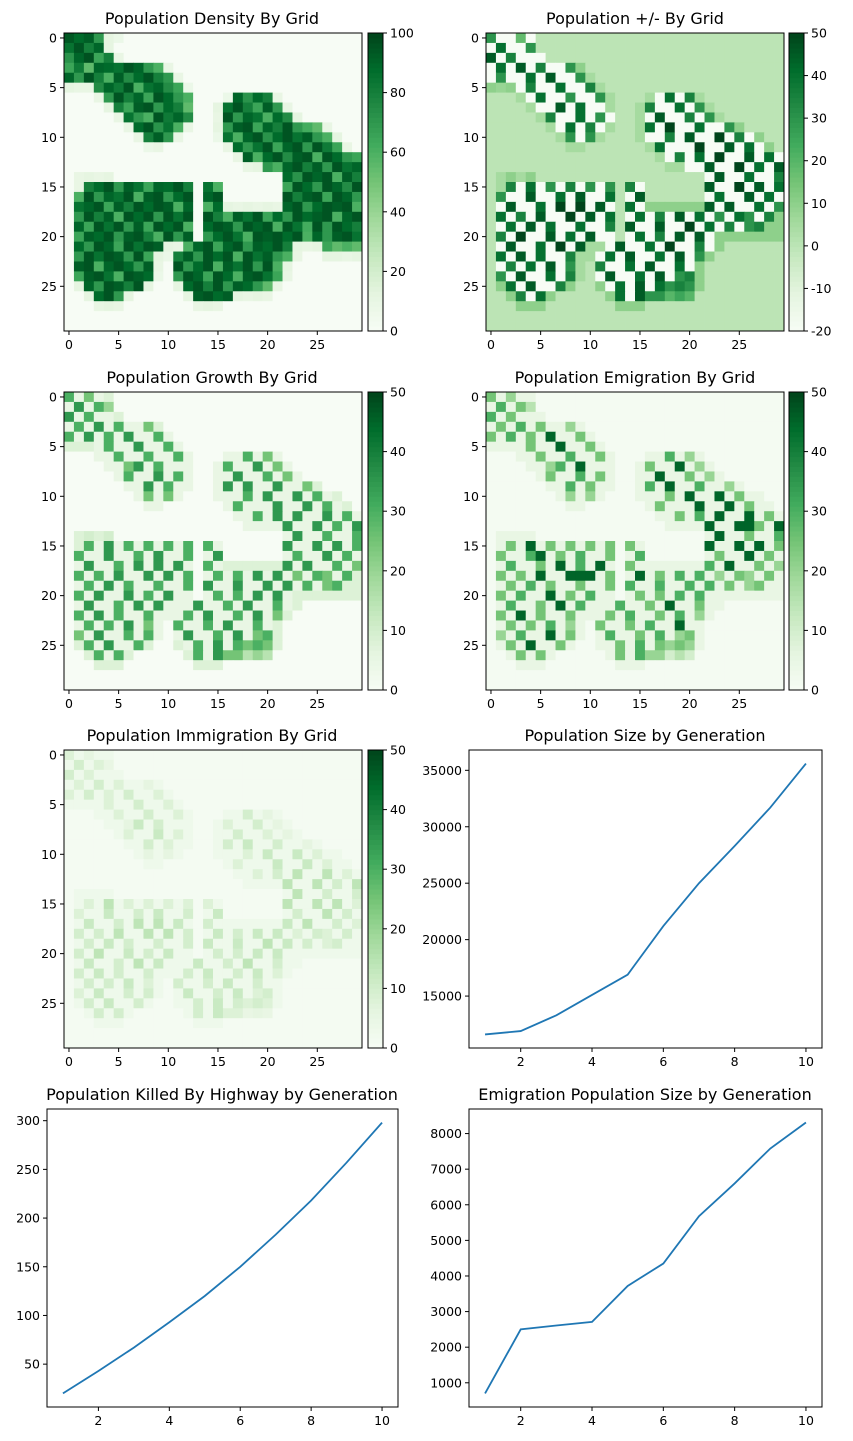 This screenshot has height=1441, width=853. Describe the element at coordinates (49, 854) in the screenshot. I see `y-tick-label: 10` at that location.